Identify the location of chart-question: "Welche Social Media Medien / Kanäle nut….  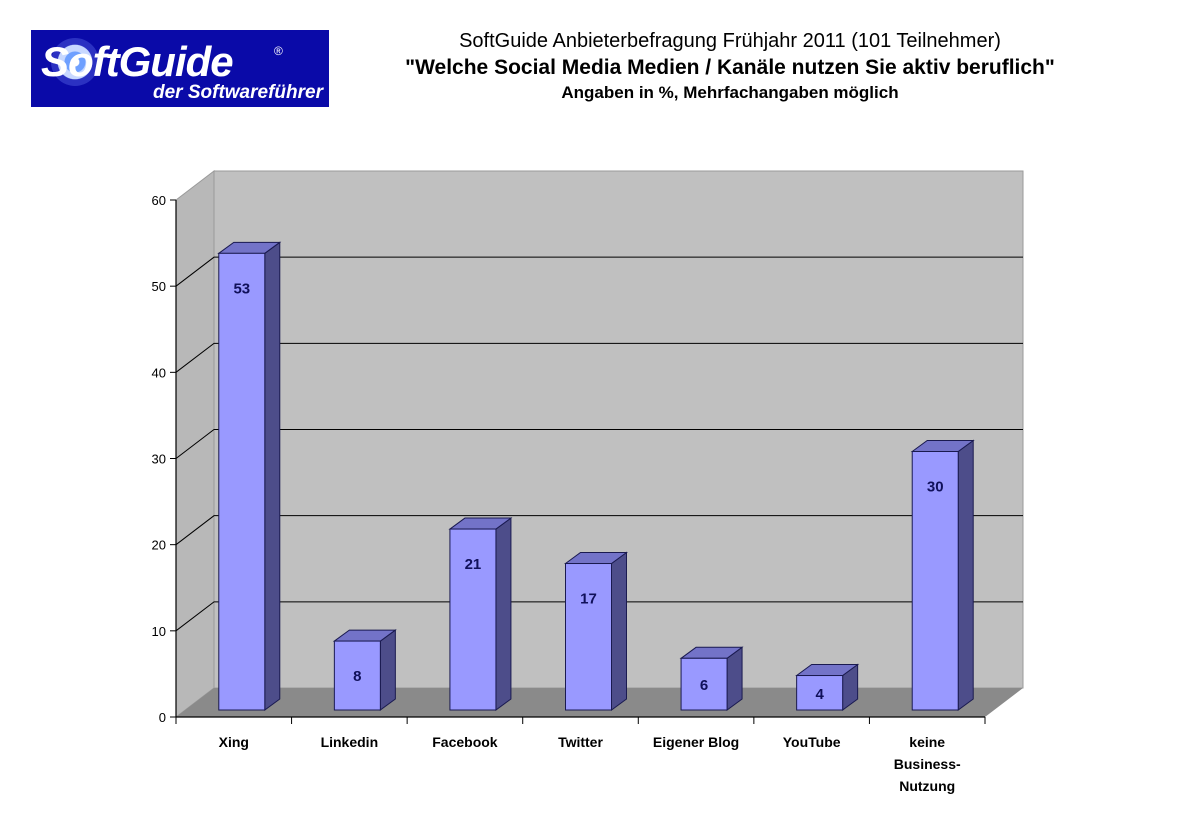
(730, 67).